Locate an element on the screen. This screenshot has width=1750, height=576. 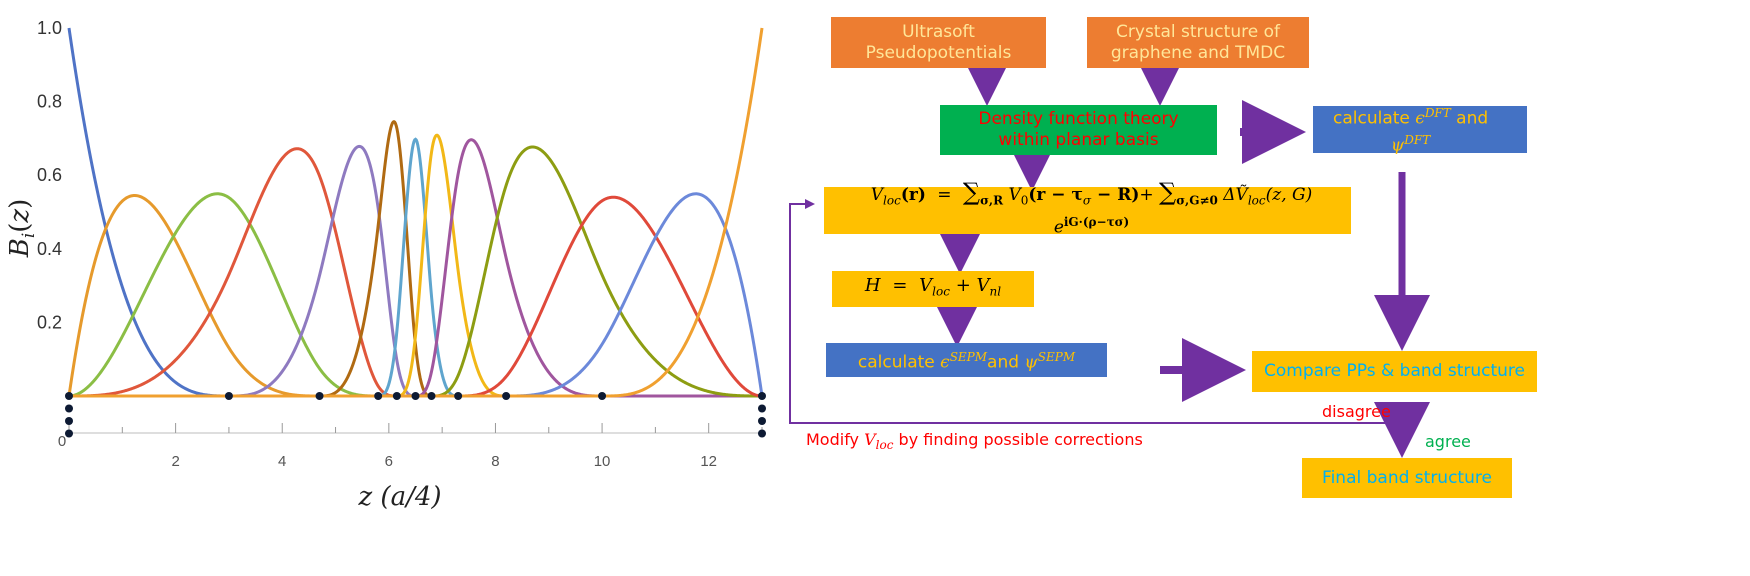
box-calc-sepm-text: calculate ϵSEPMand ψSEPM is located at coordinates (966, 361).